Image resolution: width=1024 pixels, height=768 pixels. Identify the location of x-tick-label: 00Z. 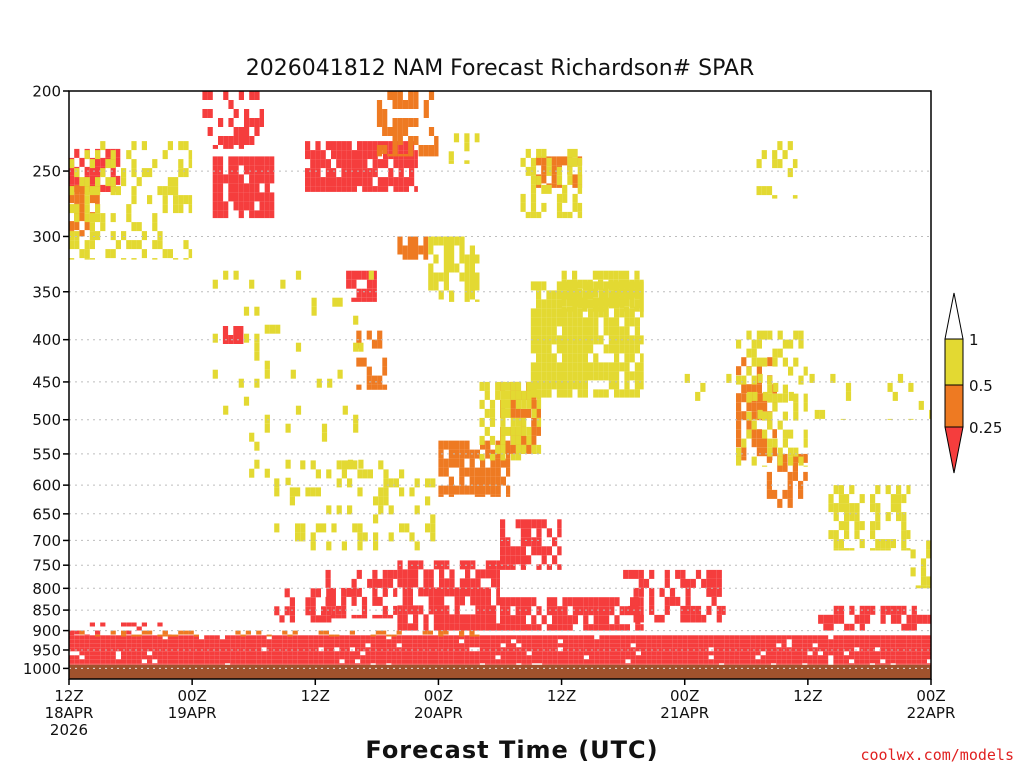
(684, 696).